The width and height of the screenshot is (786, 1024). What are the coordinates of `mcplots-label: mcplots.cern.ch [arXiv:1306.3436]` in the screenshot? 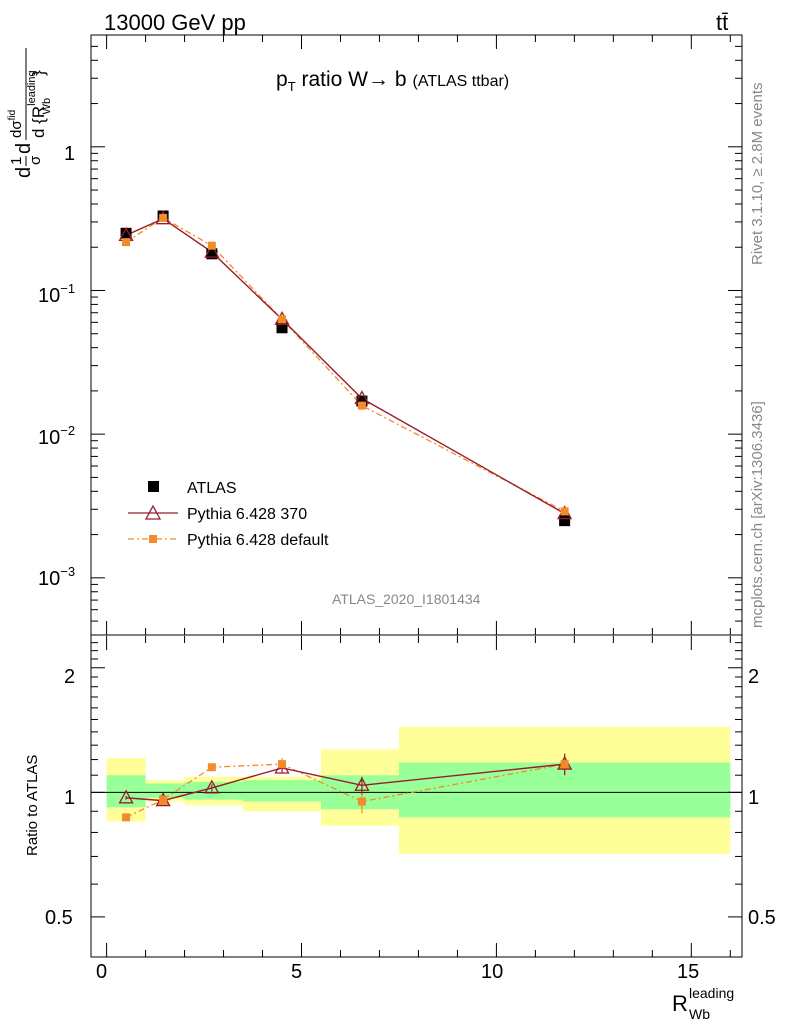 It's located at (757, 514).